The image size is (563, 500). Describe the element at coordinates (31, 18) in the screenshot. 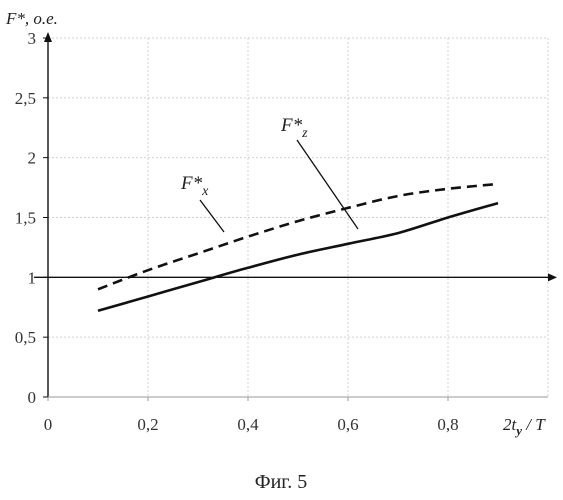

I see `y-axis-title: F*, o.e.` at that location.